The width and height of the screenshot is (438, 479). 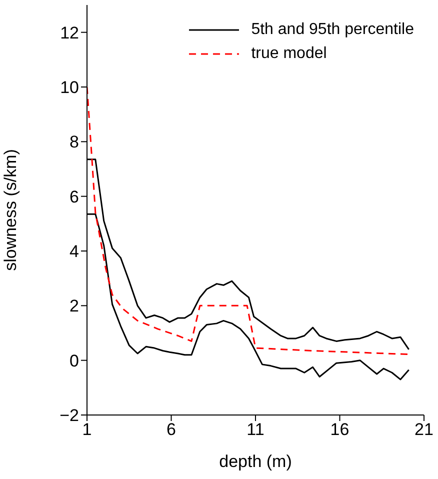 I want to click on y-tick-label: 0, so click(x=74, y=360).